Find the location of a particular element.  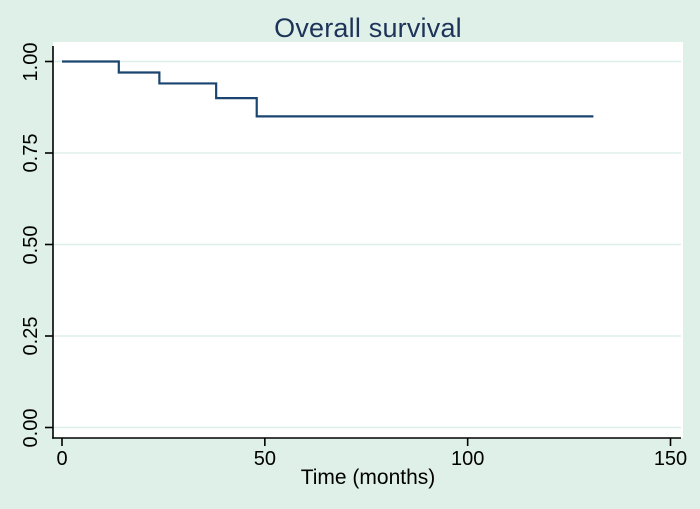

x-tick-label: 0 is located at coordinates (62, 459).